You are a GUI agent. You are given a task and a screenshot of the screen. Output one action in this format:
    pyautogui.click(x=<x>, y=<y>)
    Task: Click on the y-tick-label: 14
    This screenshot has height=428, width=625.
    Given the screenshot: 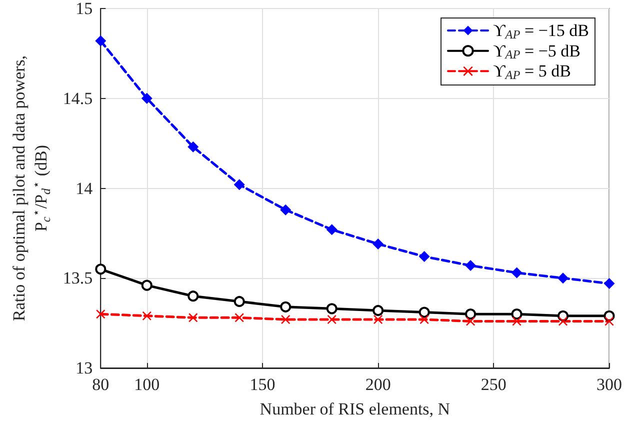 What is the action you would take?
    pyautogui.click(x=85, y=188)
    